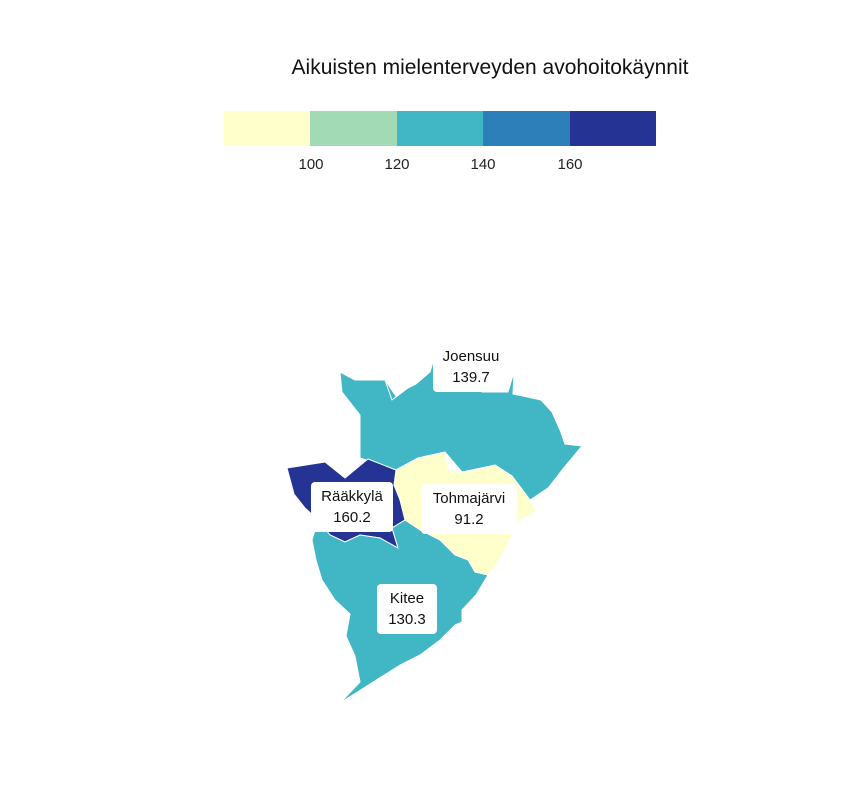  I want to click on label-tohmajarvi: Tohmajärvi 91.2, so click(469, 509).